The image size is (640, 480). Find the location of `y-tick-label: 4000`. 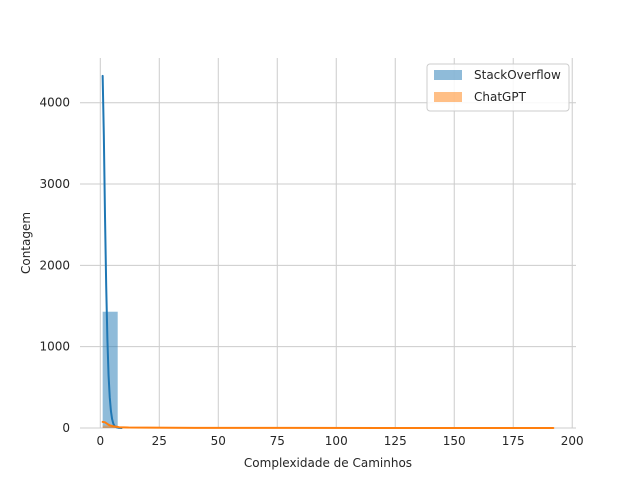

y-tick-label: 4000 is located at coordinates (54, 103).